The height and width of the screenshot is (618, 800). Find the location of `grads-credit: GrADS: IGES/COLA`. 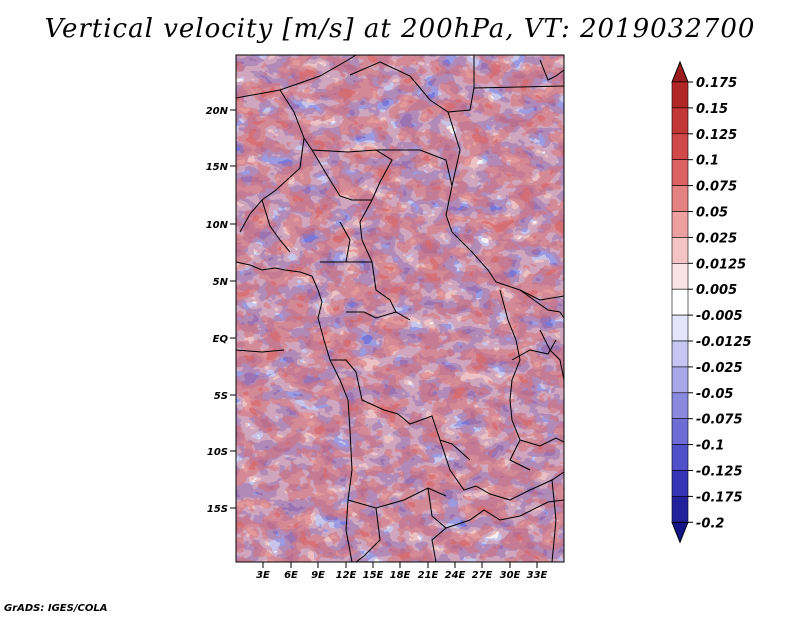

grads-credit: GrADS: IGES/COLA is located at coordinates (56, 608).